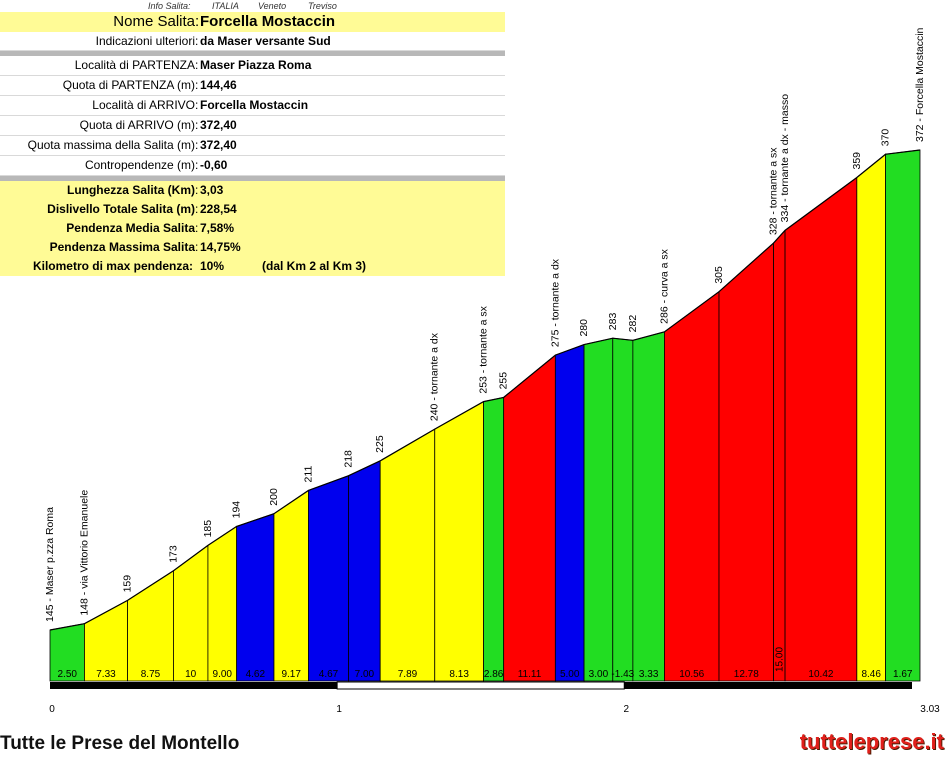  What do you see at coordinates (218, 125) in the screenshot?
I see `end-alt-value: 372,40` at bounding box center [218, 125].